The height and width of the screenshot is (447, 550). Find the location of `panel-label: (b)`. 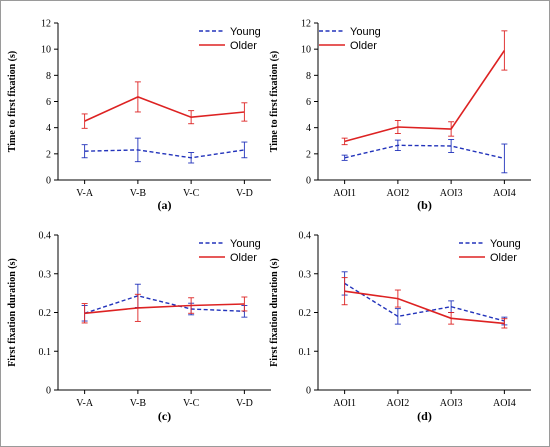

panel-label: (b) is located at coordinates (424, 205).